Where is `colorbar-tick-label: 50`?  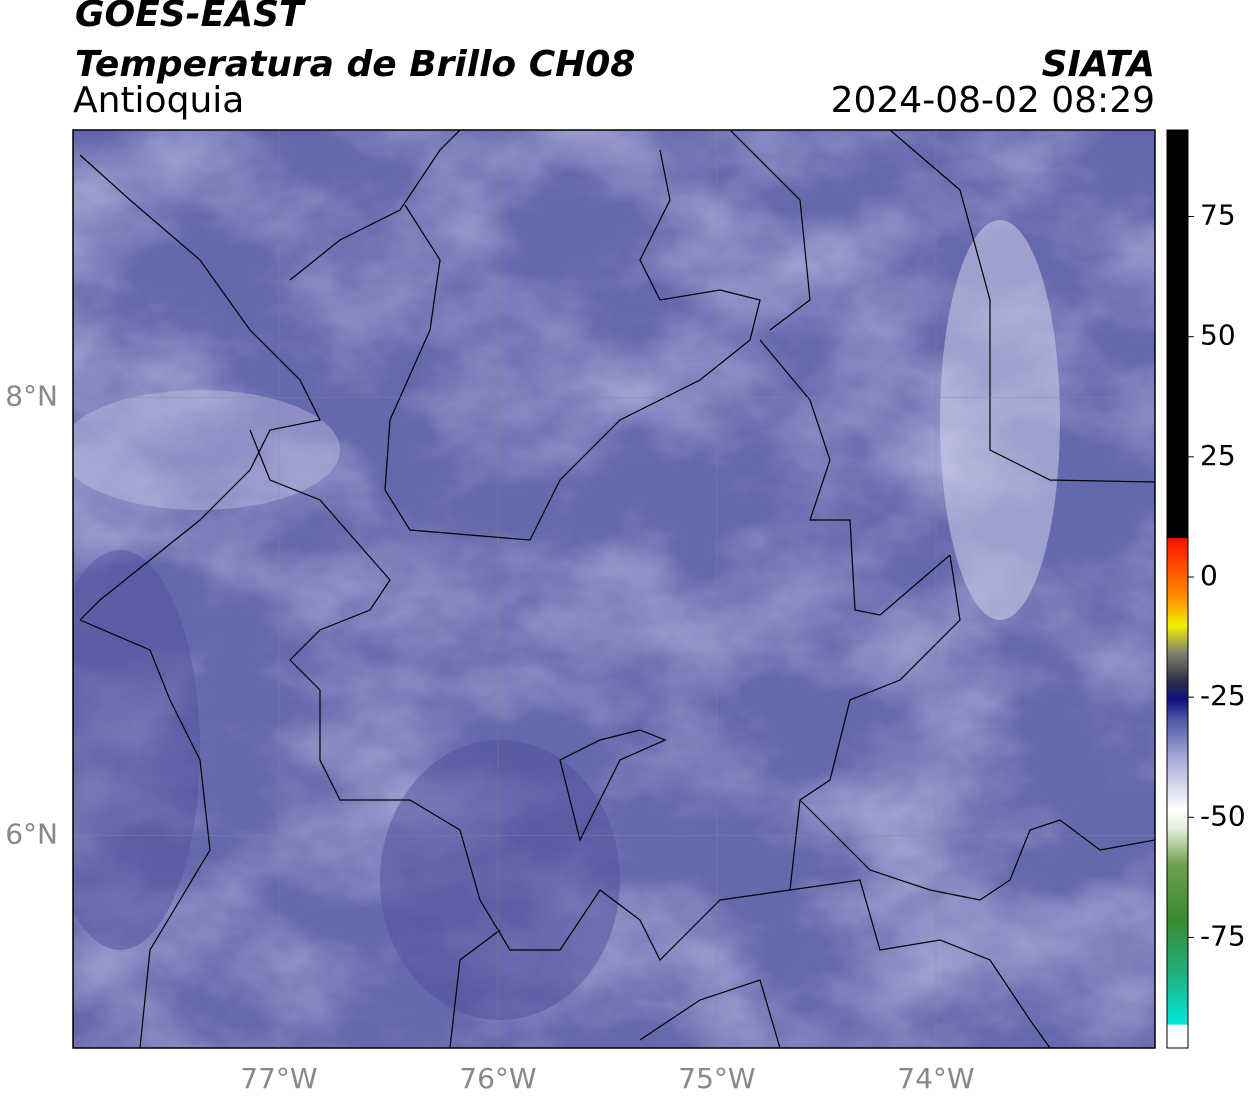
colorbar-tick-label: 50 is located at coordinates (1218, 335).